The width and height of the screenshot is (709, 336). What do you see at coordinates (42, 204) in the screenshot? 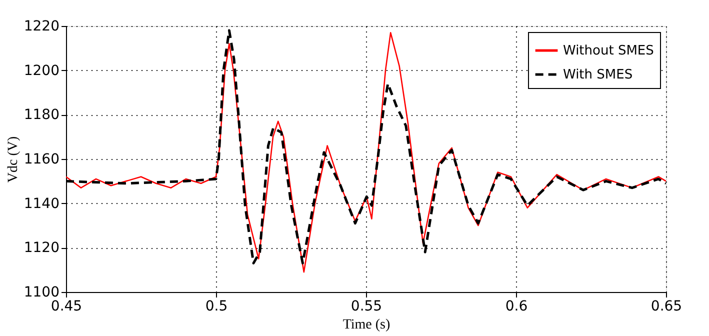
I see `y-tick-label: 1140` at bounding box center [42, 204].